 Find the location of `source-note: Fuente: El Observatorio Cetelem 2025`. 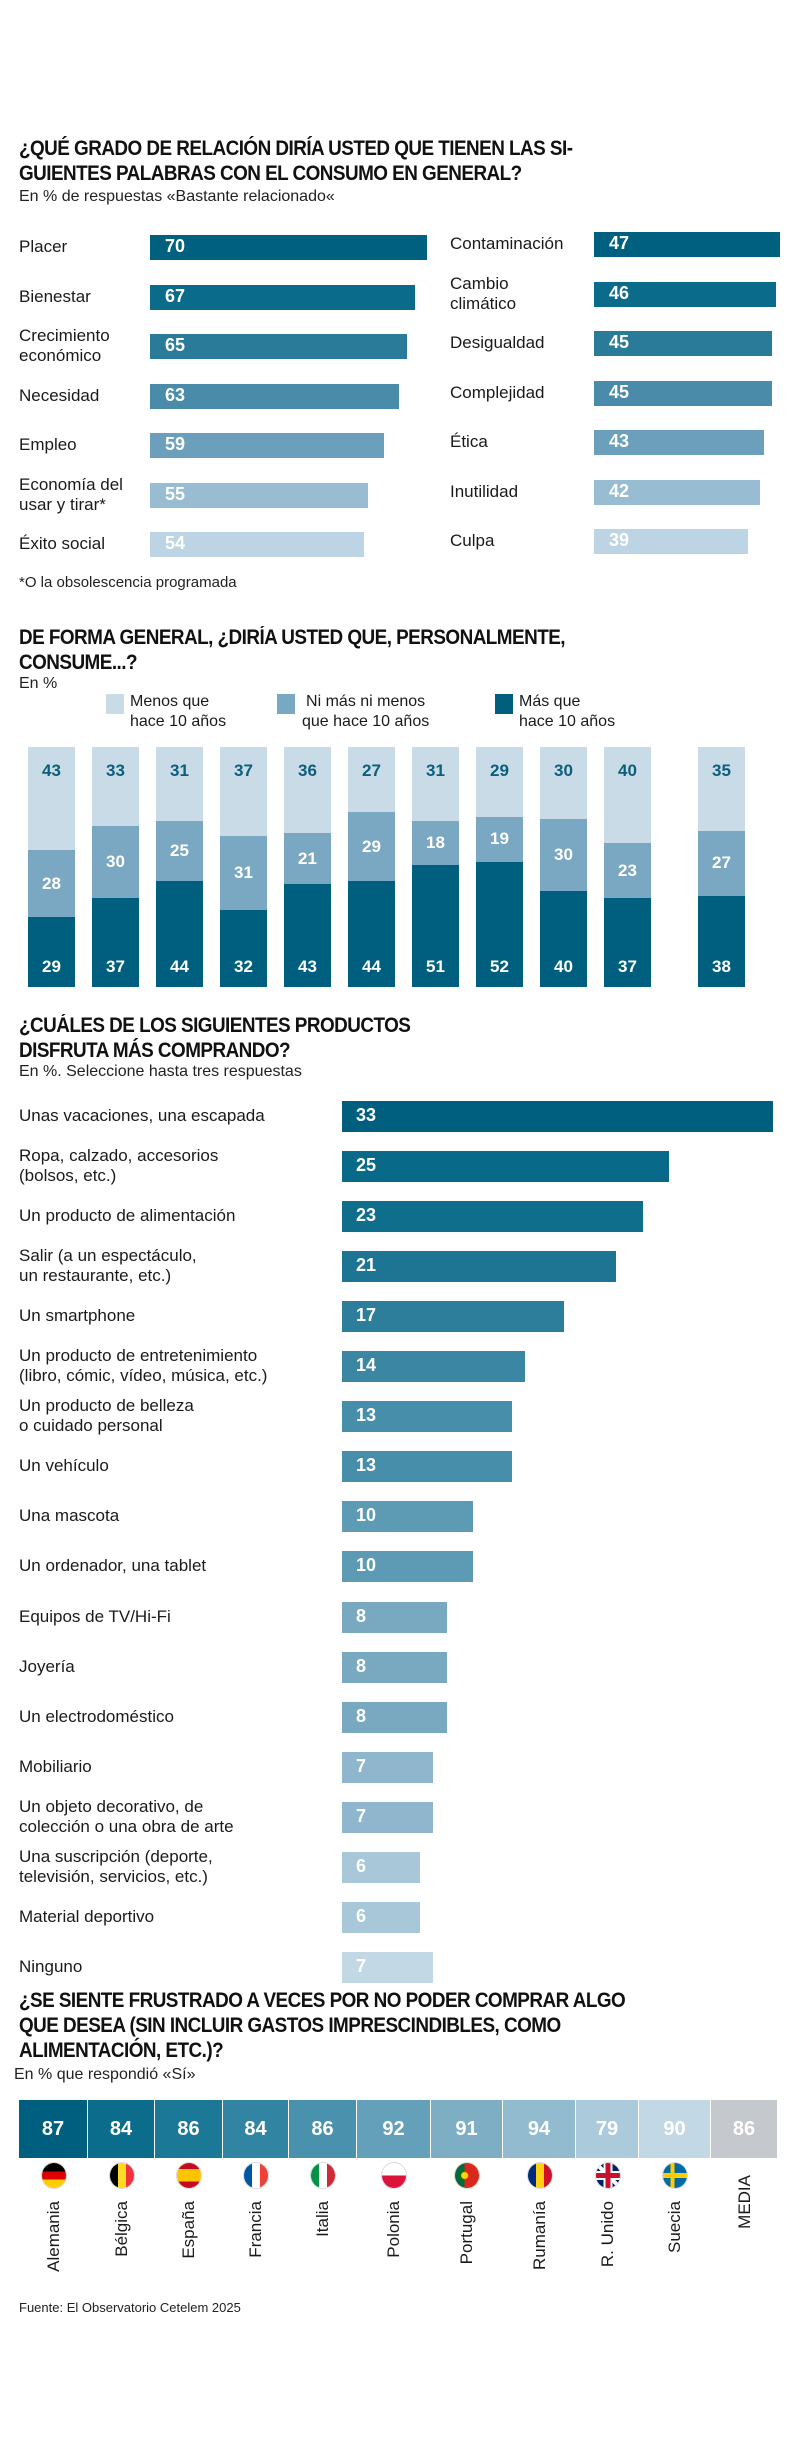

source-note: Fuente: El Observatorio Cetelem 2025 is located at coordinates (130, 2307).